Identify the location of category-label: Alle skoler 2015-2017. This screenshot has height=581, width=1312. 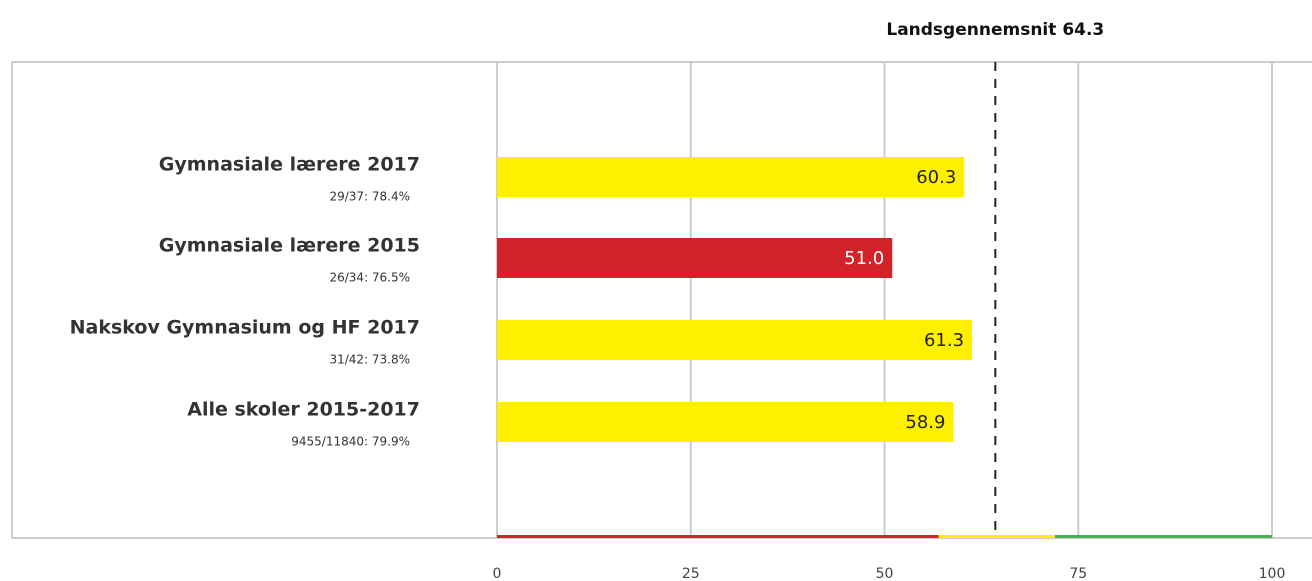
(303, 410).